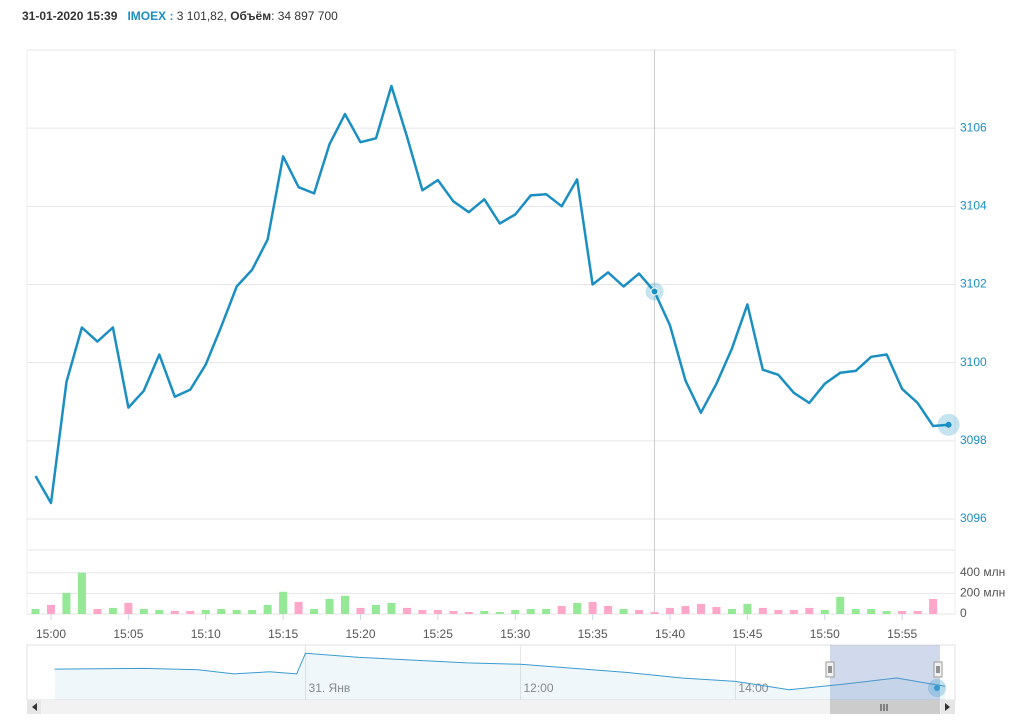 Image resolution: width=1024 pixels, height=721 pixels. What do you see at coordinates (201, 16) in the screenshot?
I see `price: 3 101,82,` at bounding box center [201, 16].